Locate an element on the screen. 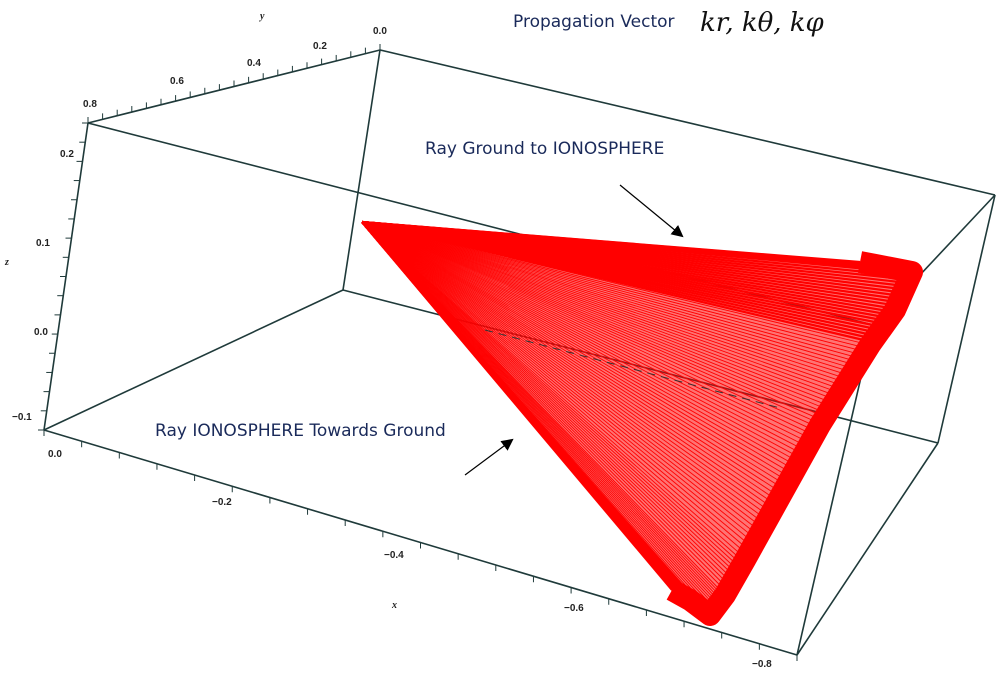 This screenshot has height=674, width=1005. y-tick-label: 0.4 is located at coordinates (254, 63).